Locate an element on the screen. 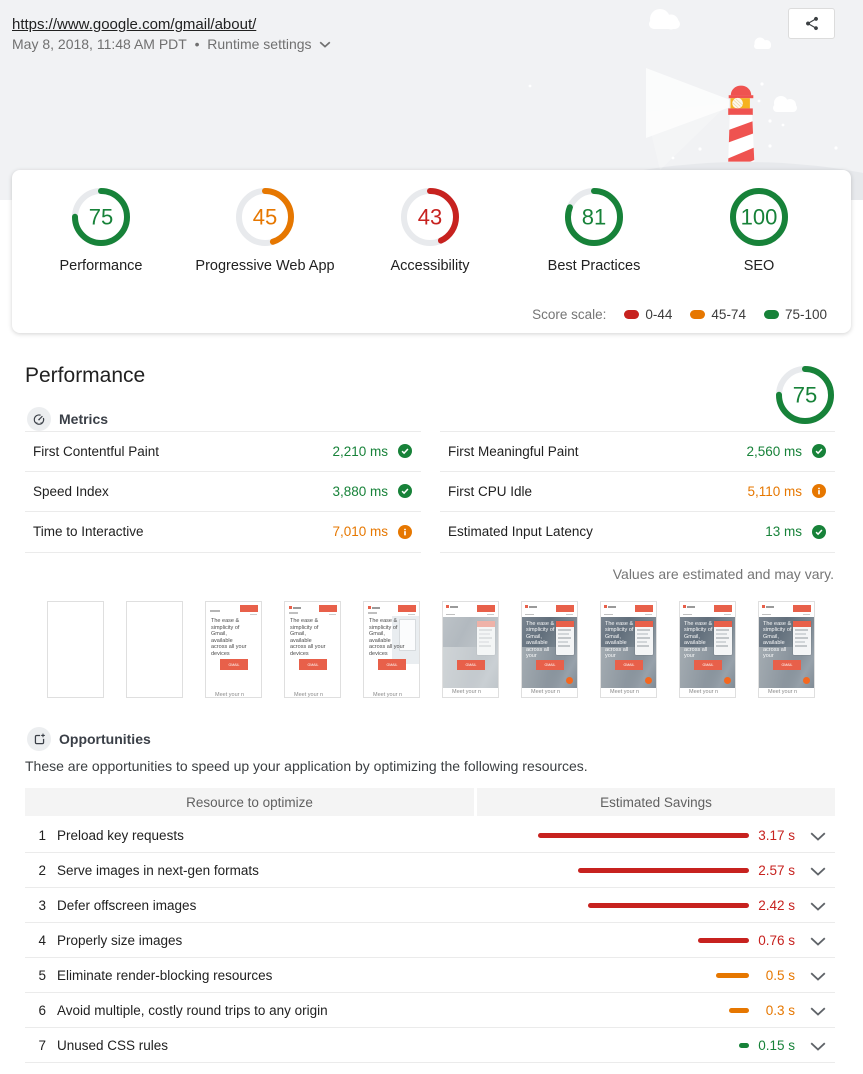  svg-text: 43 is located at coordinates (430, 217).